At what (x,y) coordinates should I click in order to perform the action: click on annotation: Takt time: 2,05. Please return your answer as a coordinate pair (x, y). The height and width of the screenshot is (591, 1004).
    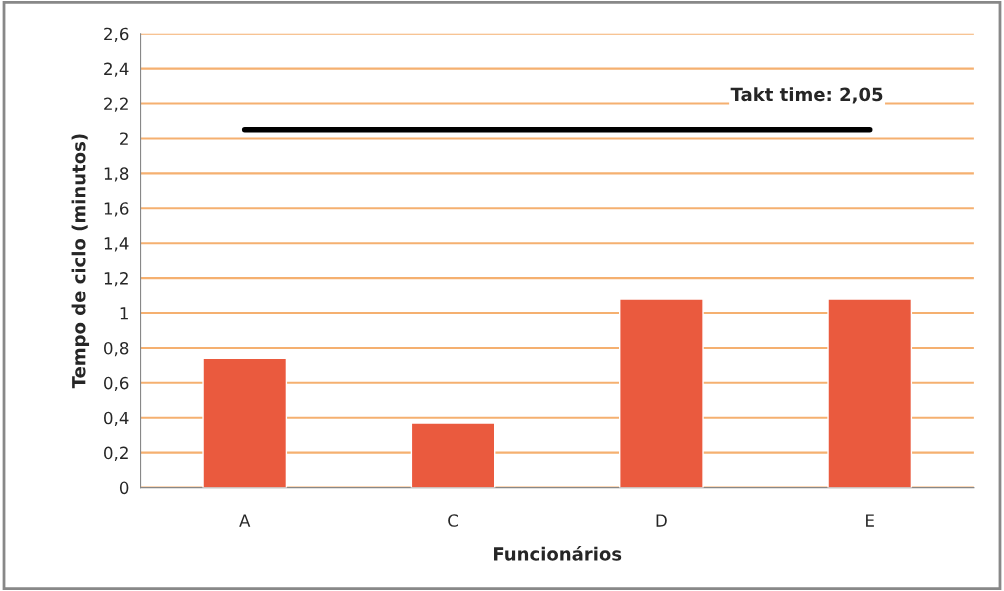
    Looking at the image, I should click on (806, 95).